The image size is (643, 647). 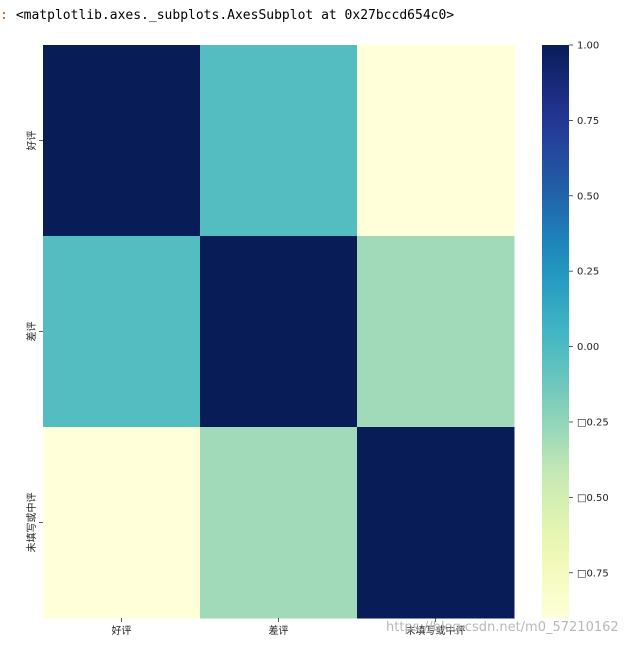 I want to click on colorbar-tick-label: 0.50, so click(x=588, y=196).